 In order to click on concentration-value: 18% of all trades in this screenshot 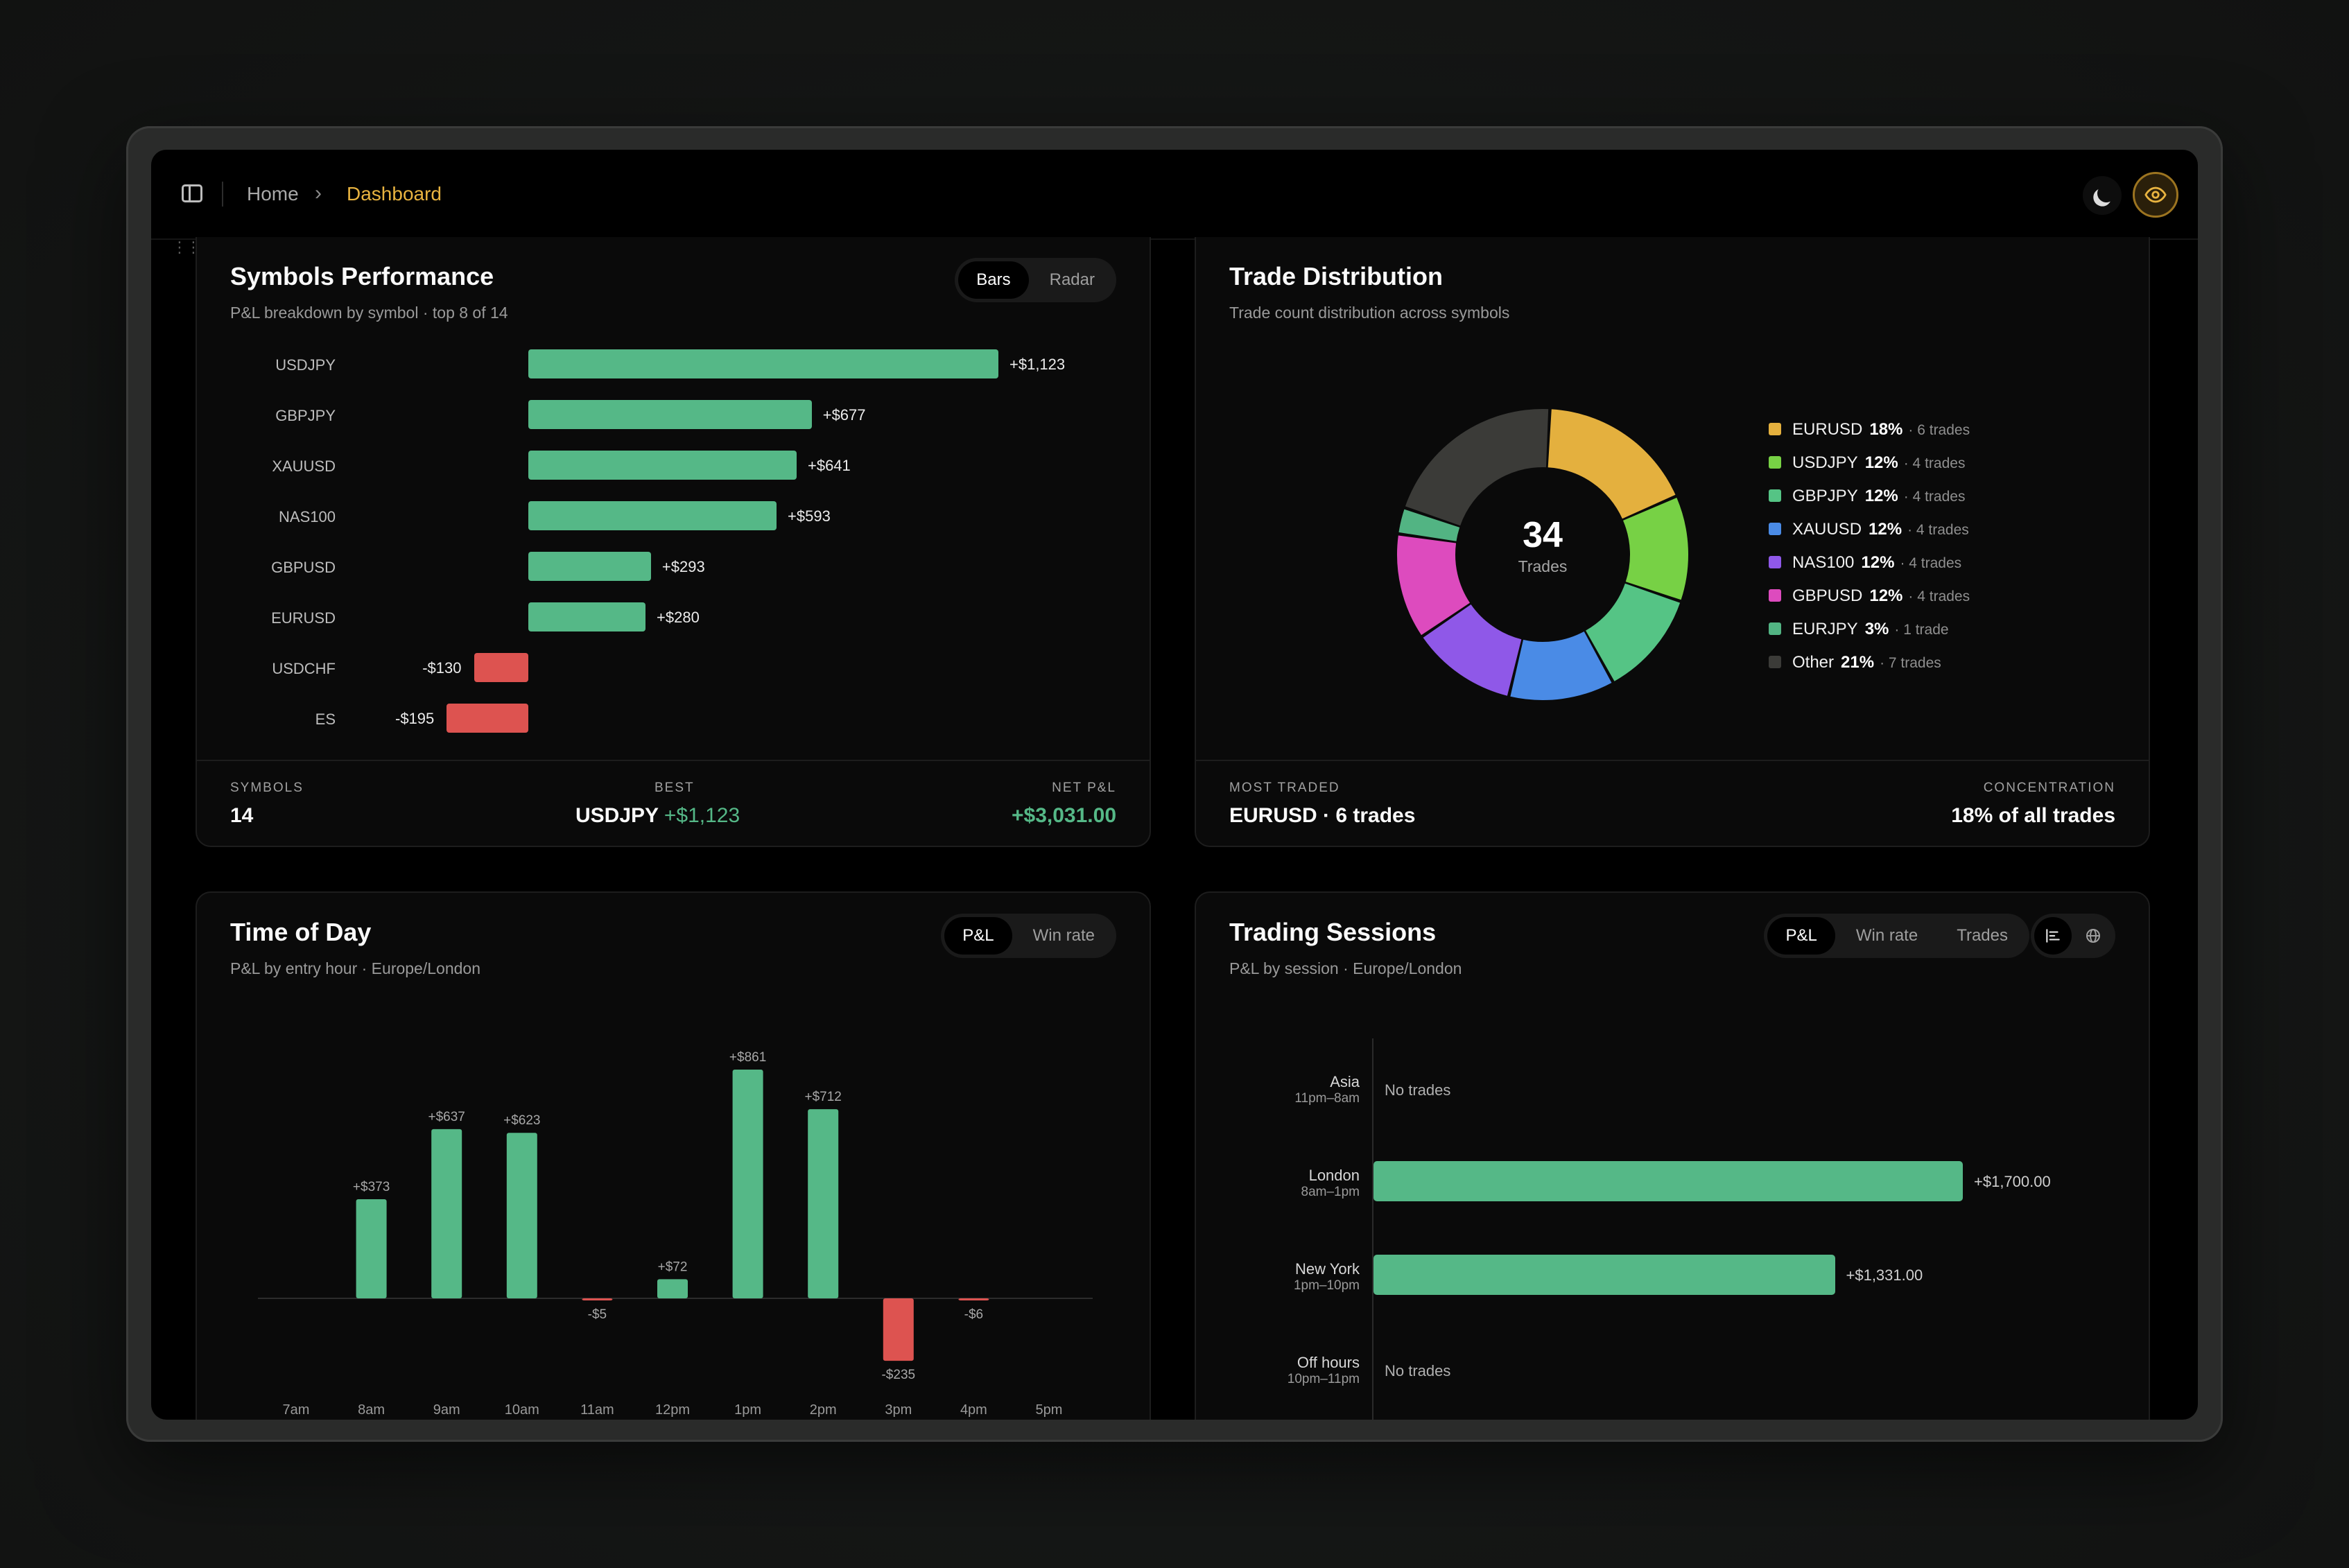, I will do `click(2033, 815)`.